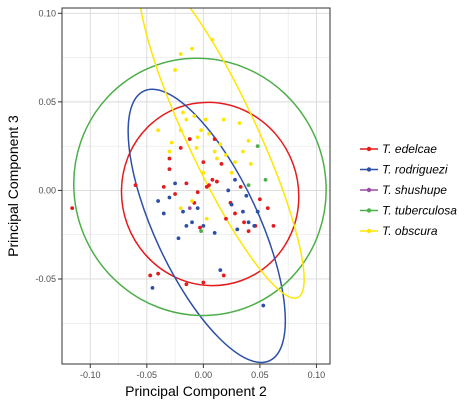 The height and width of the screenshot is (402, 474). I want to click on x-tick-label: 0.00, so click(204, 375).